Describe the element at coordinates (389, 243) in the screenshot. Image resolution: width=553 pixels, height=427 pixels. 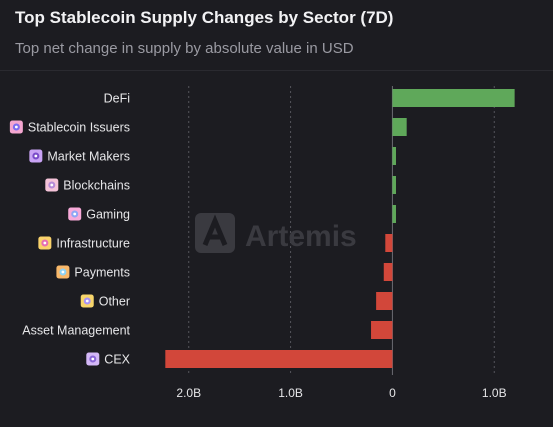
I see `bar-infrastructure` at that location.